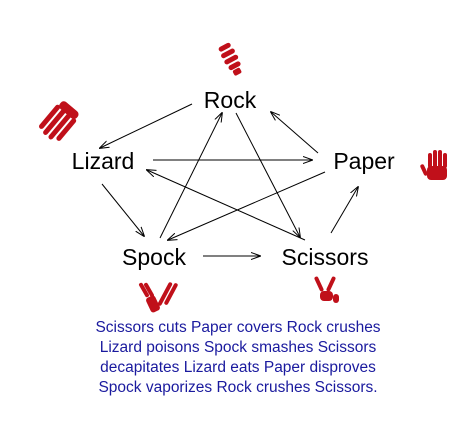 This screenshot has height=441, width=476. Describe the element at coordinates (238, 327) in the screenshot. I see `caption-line: Scissors cuts Paper covers Rock crushes` at that location.